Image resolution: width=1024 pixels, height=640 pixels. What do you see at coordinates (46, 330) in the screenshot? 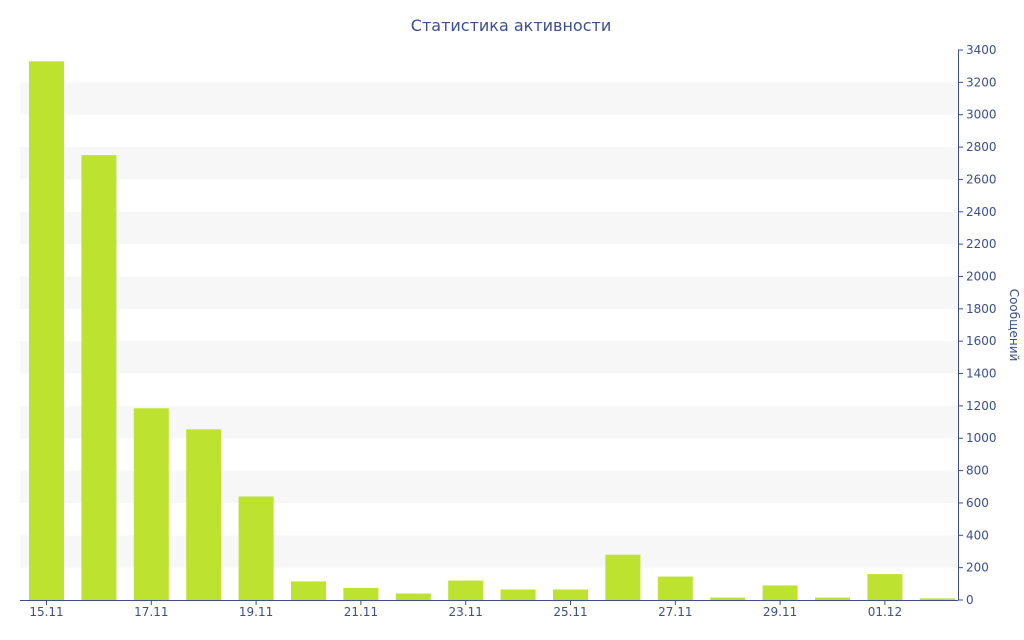
I see `bar-15.11` at bounding box center [46, 330].